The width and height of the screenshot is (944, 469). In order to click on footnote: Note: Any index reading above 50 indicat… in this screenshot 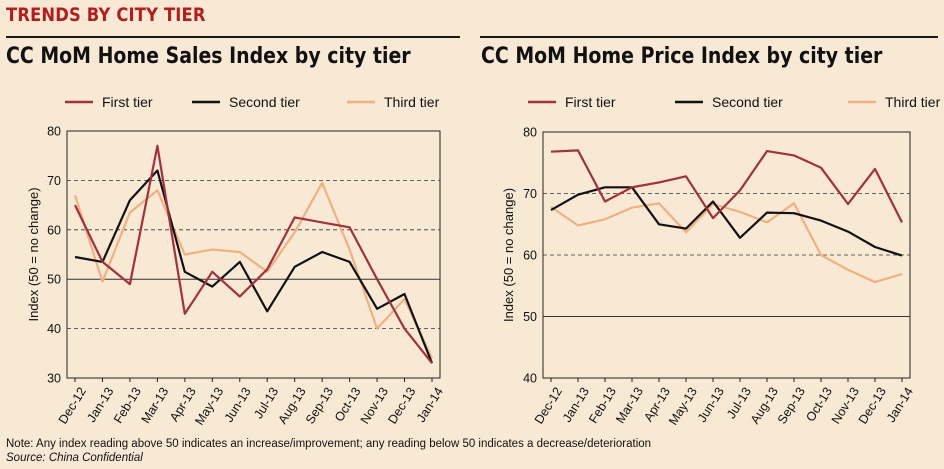, I will do `click(329, 444)`.